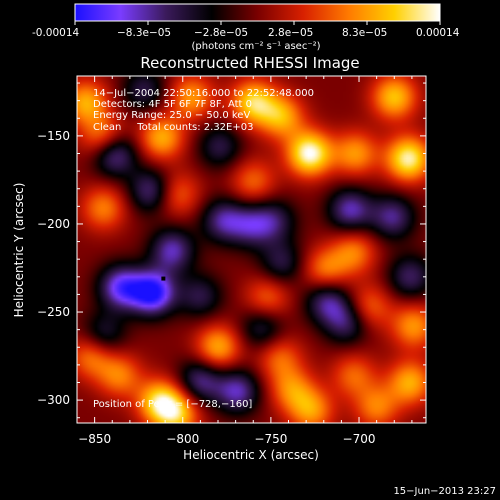 This screenshot has width=500, height=500. What do you see at coordinates (251, 455) in the screenshot?
I see `x-axis-title: Heliocentric X (arcsec)` at bounding box center [251, 455].